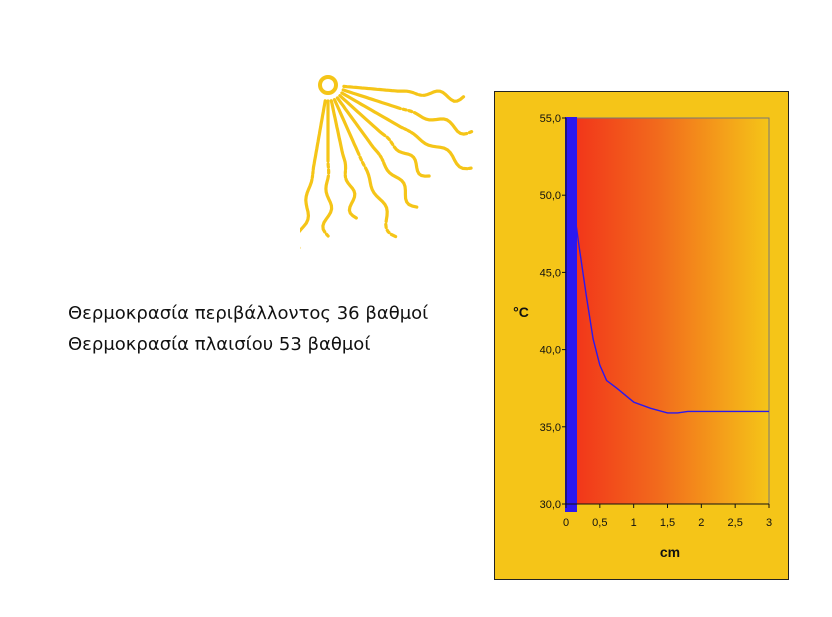 The height and width of the screenshot is (617, 832). What do you see at coordinates (550, 351) in the screenshot?
I see `y-tick-label: 40,0` at bounding box center [550, 351].